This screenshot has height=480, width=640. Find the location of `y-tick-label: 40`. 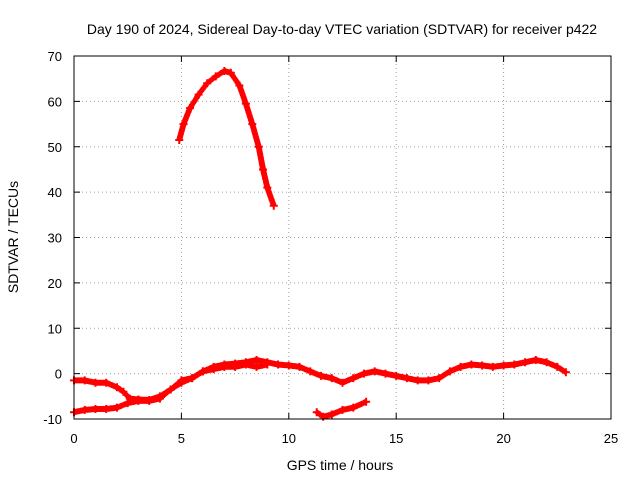

y-tick-label: 40 is located at coordinates (55, 192).